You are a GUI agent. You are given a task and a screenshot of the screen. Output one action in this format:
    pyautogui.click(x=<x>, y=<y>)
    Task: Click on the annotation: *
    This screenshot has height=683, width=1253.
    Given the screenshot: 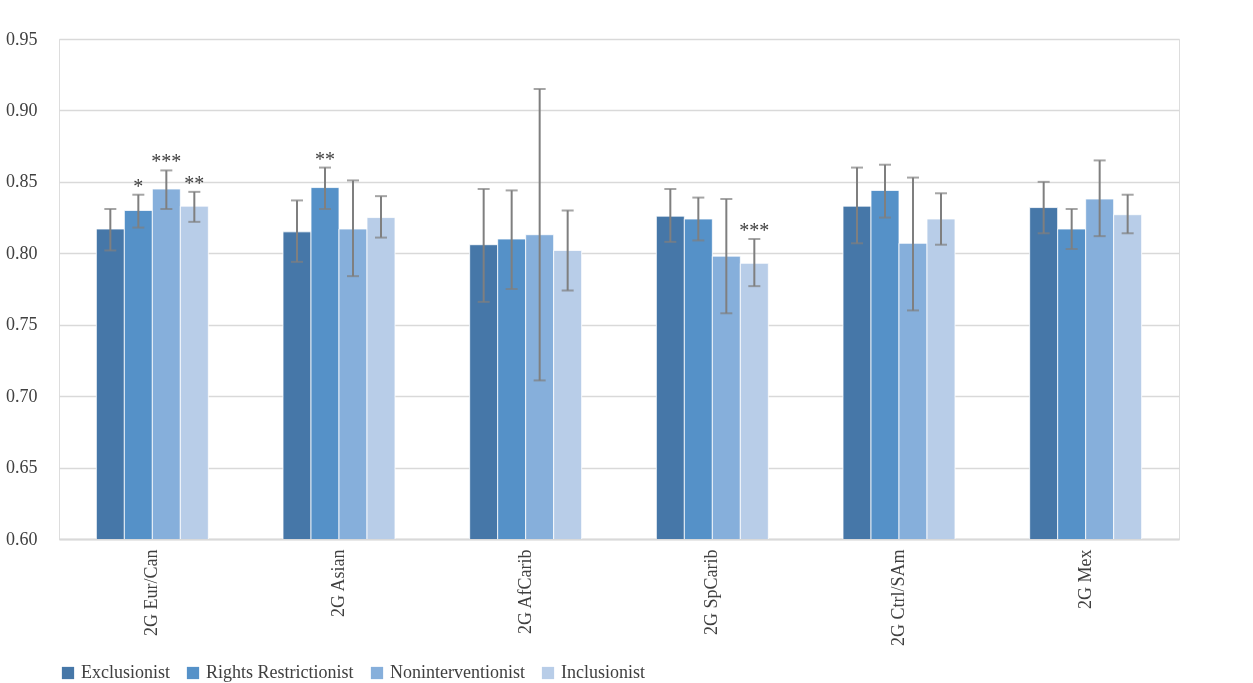 What is the action you would take?
    pyautogui.click(x=138, y=185)
    